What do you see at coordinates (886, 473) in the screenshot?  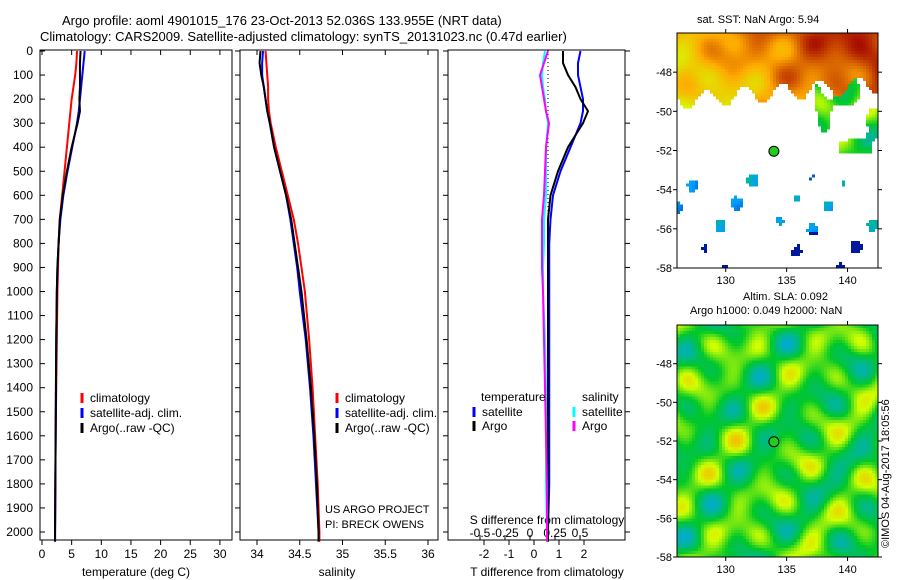 I see `timestamp-stamp: ©IMOS 04-Aug-2017 18:05:56` at bounding box center [886, 473].